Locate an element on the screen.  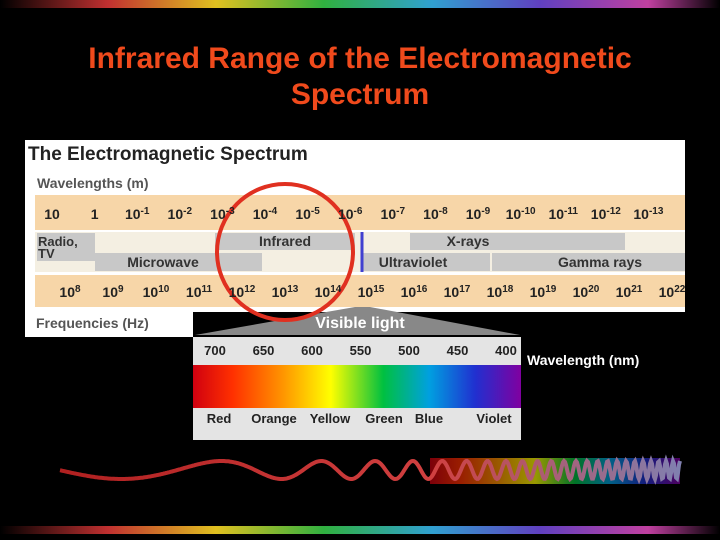
power-label: 10-10 is located at coordinates (521, 214).